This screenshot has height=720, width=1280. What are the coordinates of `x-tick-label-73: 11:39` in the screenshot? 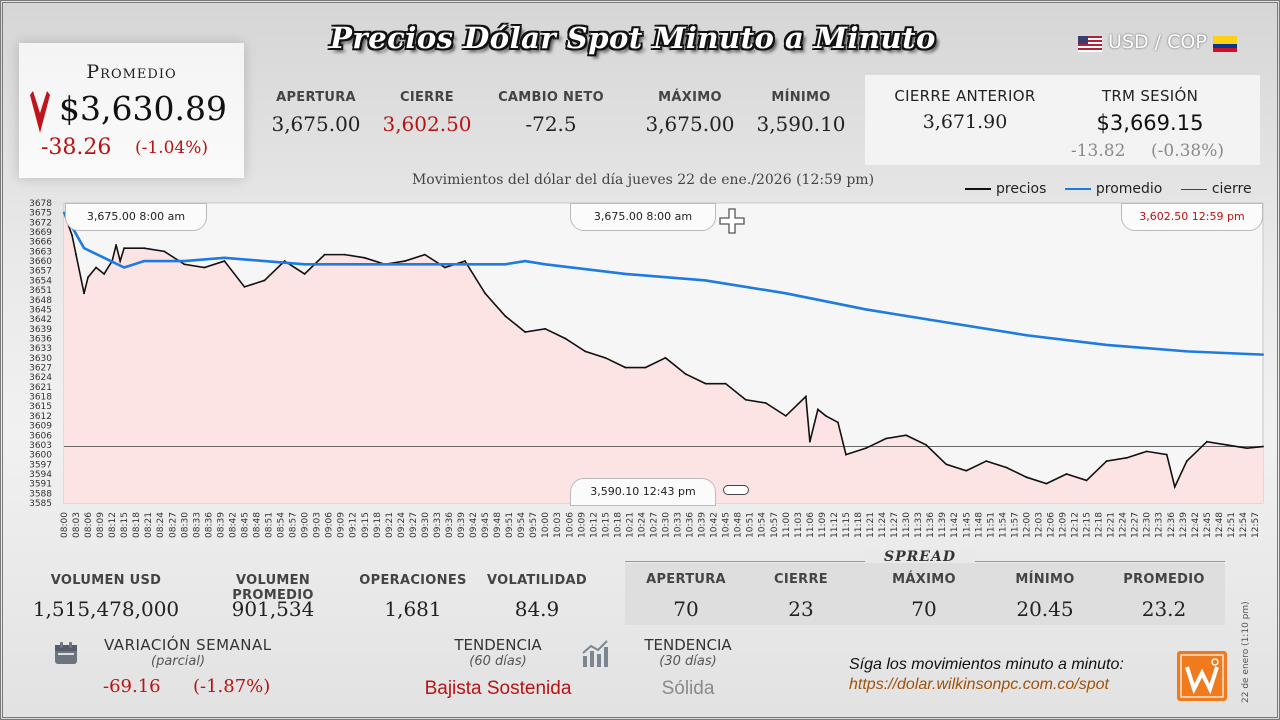 It's located at (943, 525).